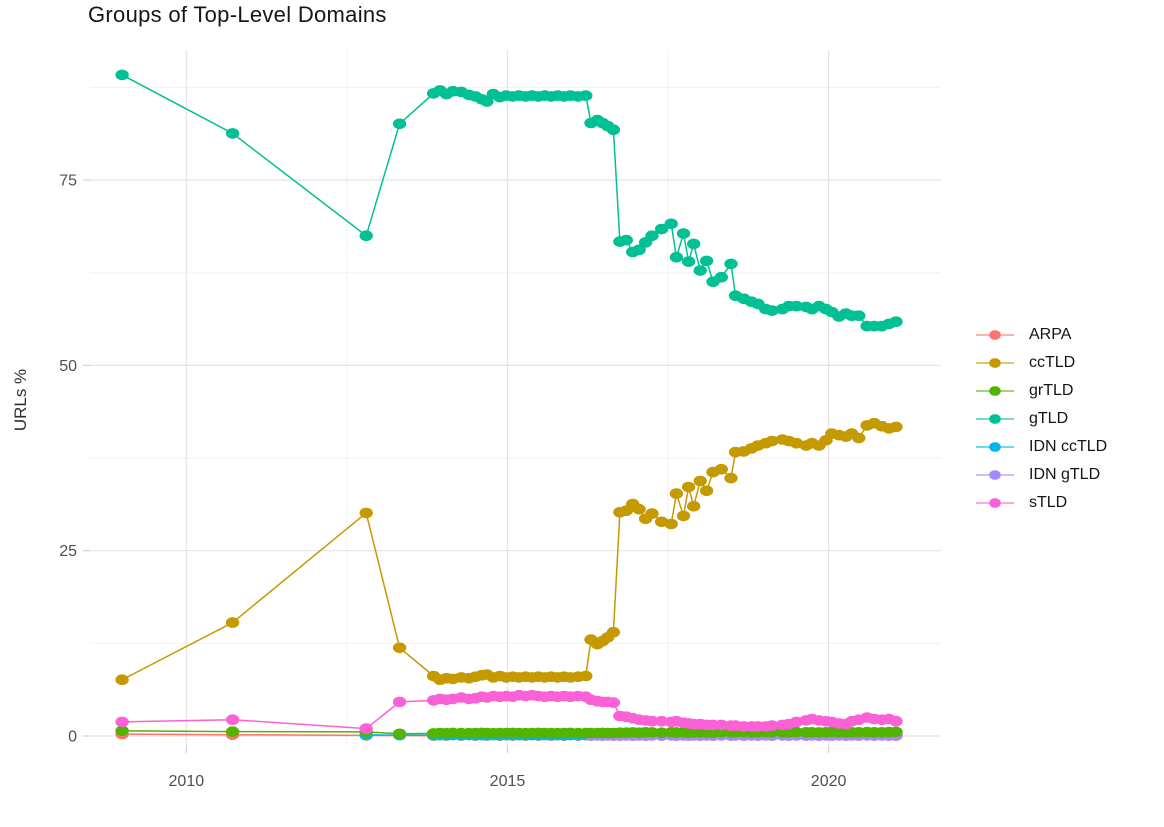 This screenshot has height=827, width=1164. Describe the element at coordinates (68, 551) in the screenshot. I see `y-tick-label-25: 25` at that location.